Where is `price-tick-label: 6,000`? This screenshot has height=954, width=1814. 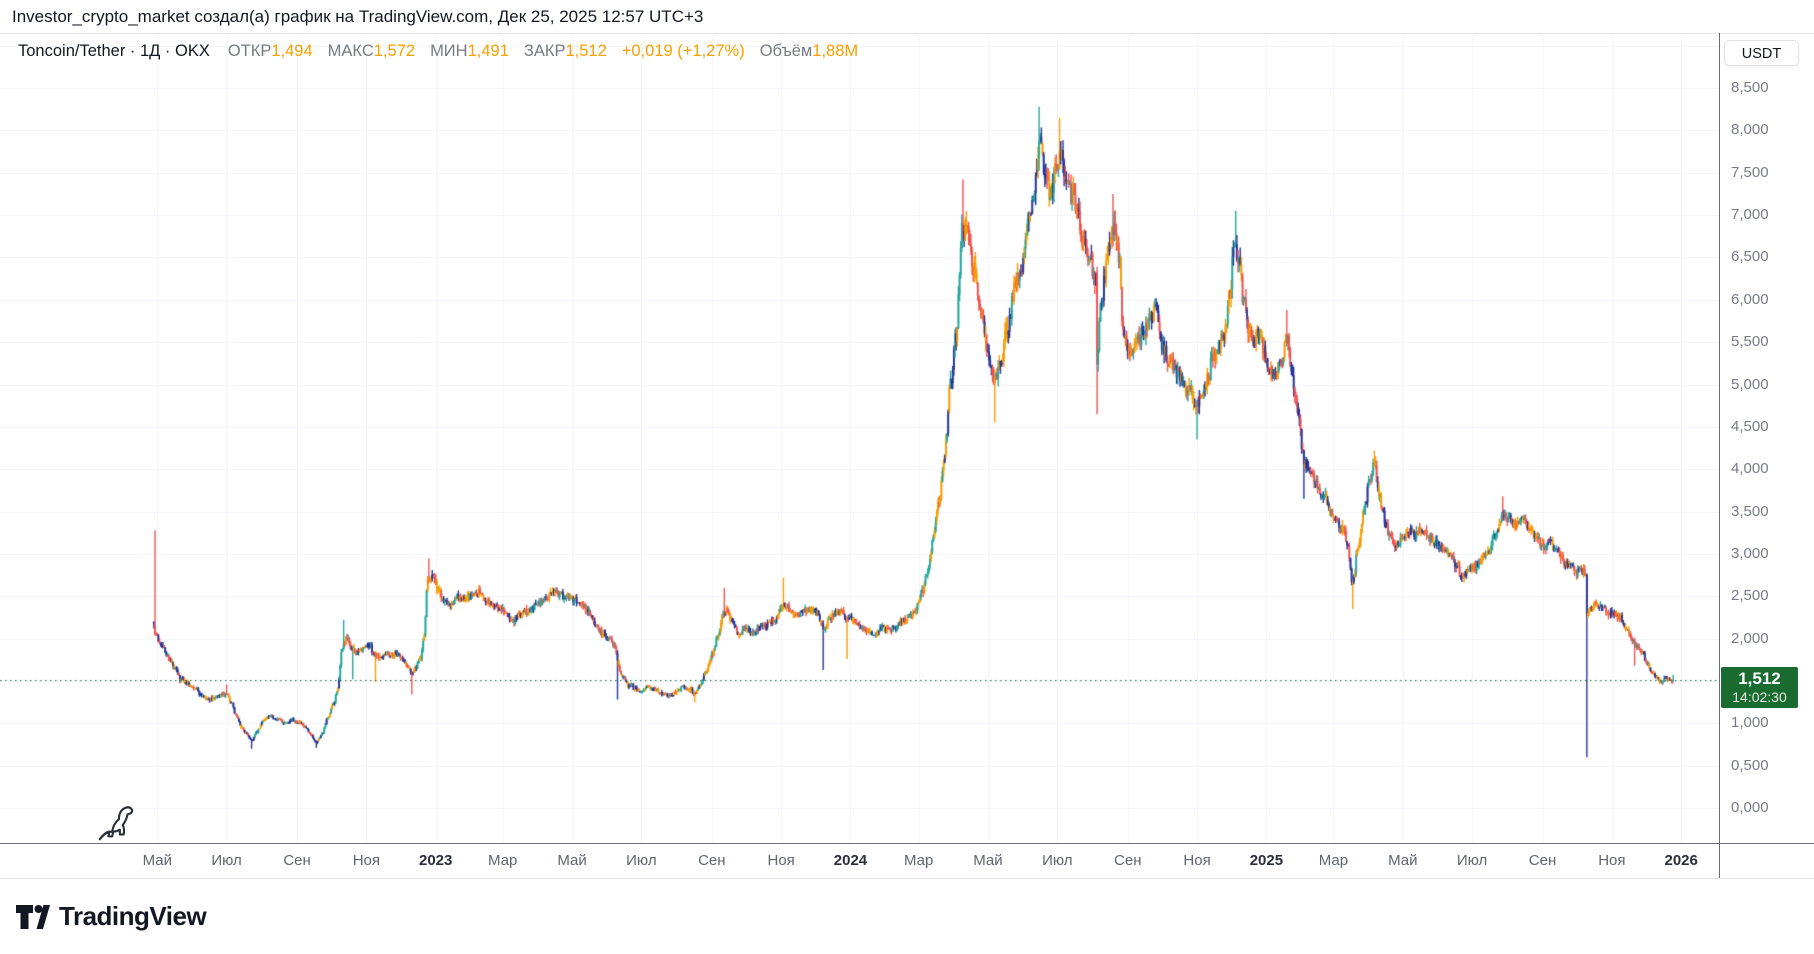 price-tick-label: 6,000 is located at coordinates (1750, 299).